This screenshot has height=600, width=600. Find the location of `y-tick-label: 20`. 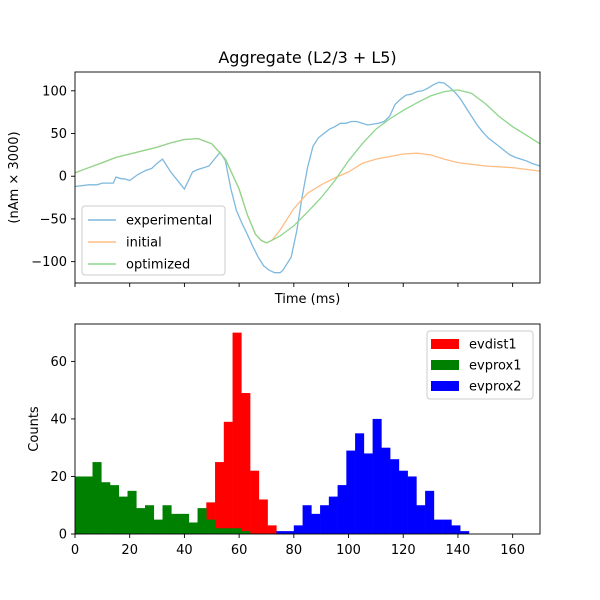

y-tick-label: 20 is located at coordinates (58, 477).